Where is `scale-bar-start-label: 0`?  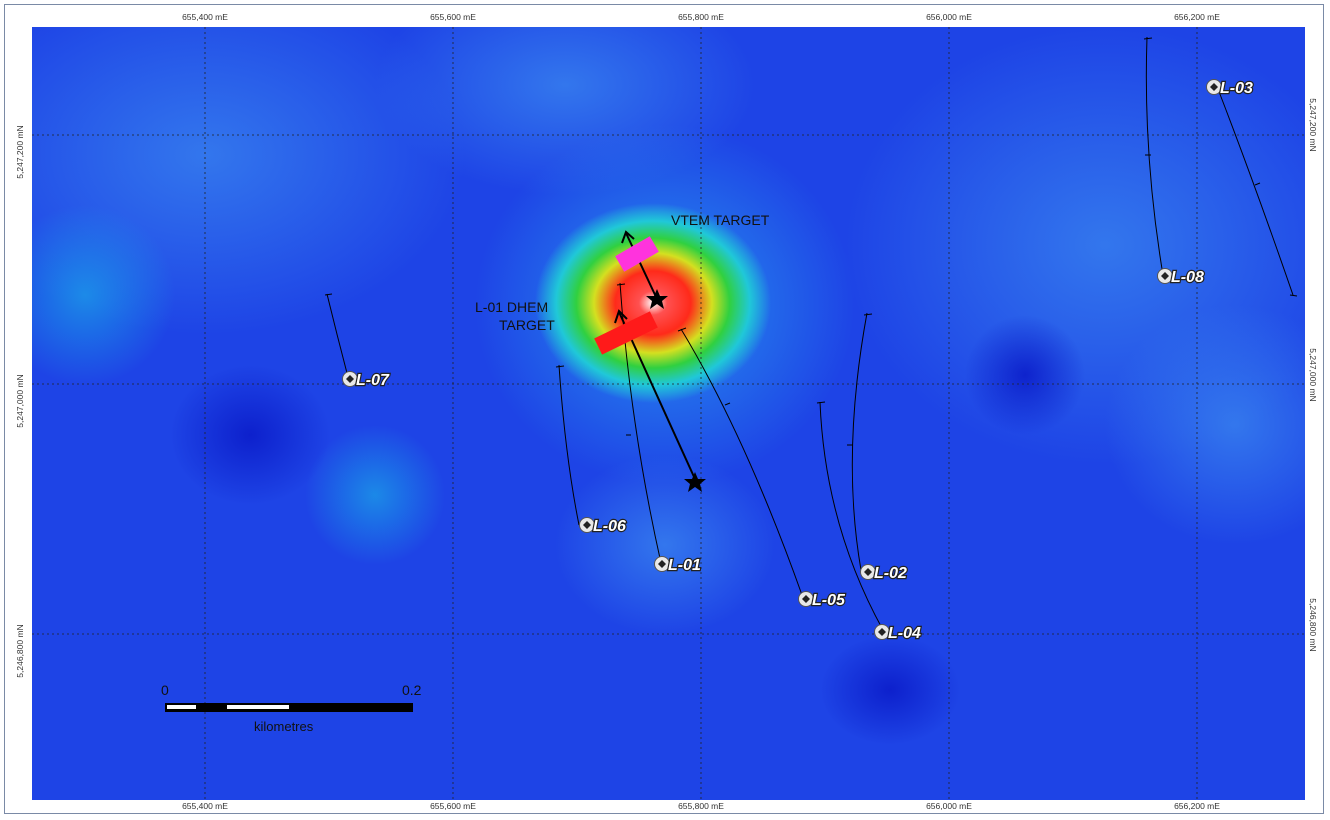 scale-bar-start-label: 0 is located at coordinates (165, 690).